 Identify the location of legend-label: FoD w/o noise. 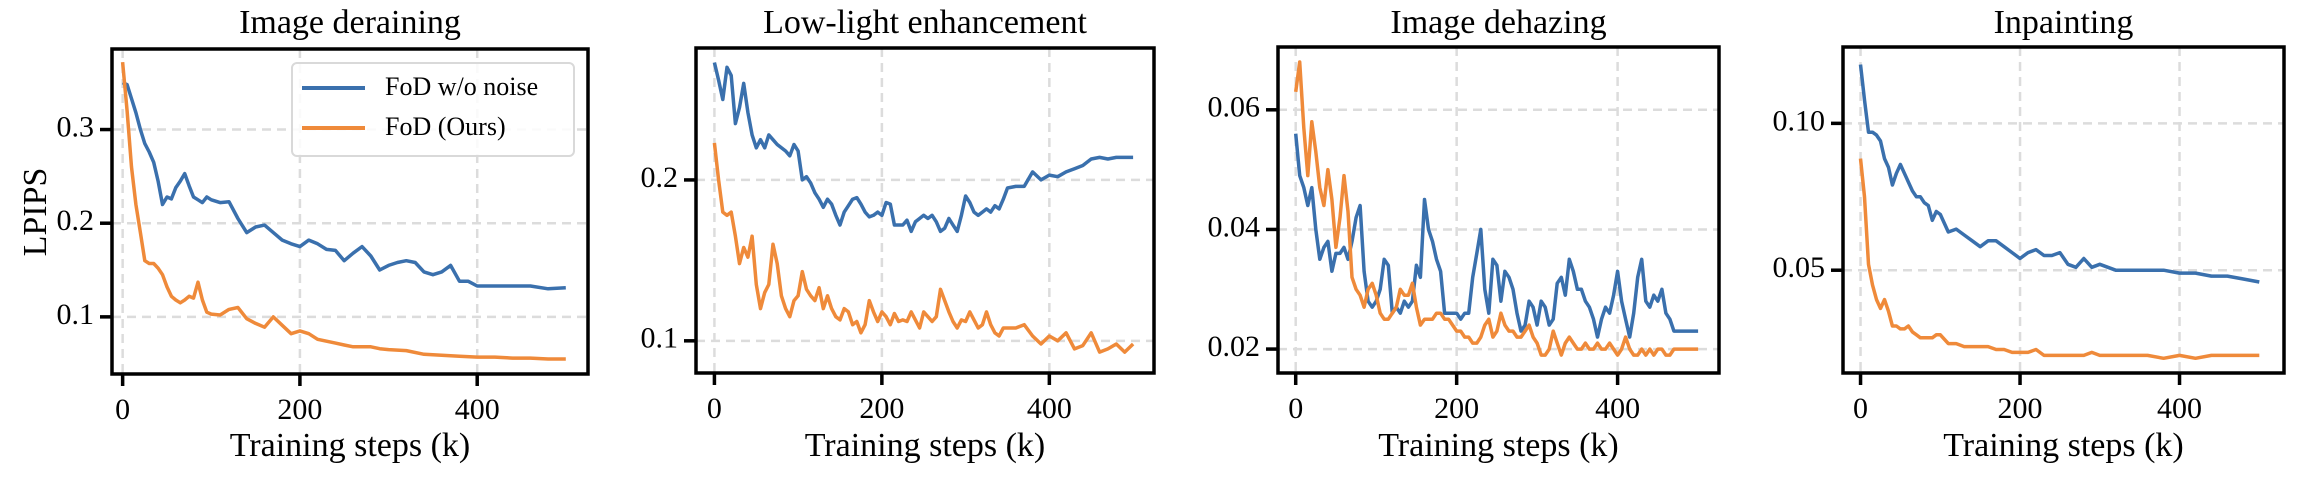
(461, 86).